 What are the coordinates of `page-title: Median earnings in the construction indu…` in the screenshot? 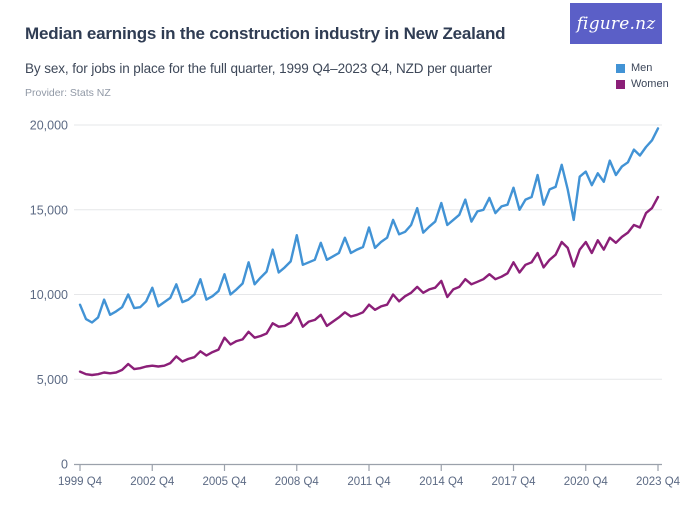 It's located at (265, 33).